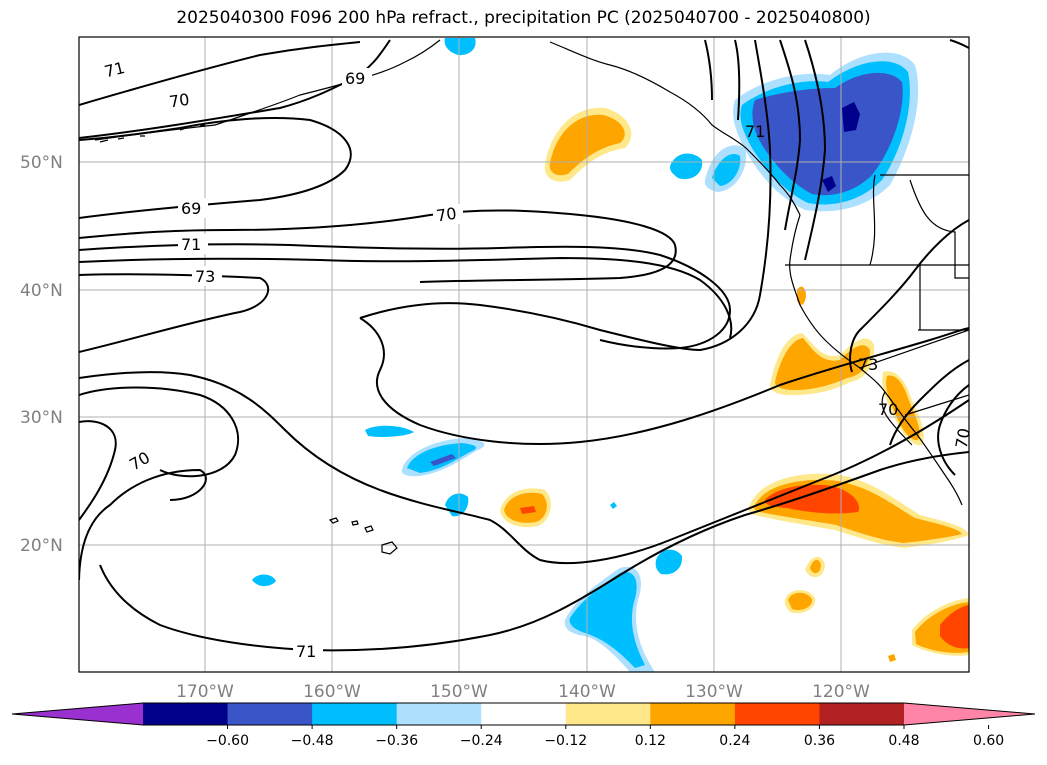 The height and width of the screenshot is (765, 1047). I want to click on coastline-mainland-border, so click(877, 295).